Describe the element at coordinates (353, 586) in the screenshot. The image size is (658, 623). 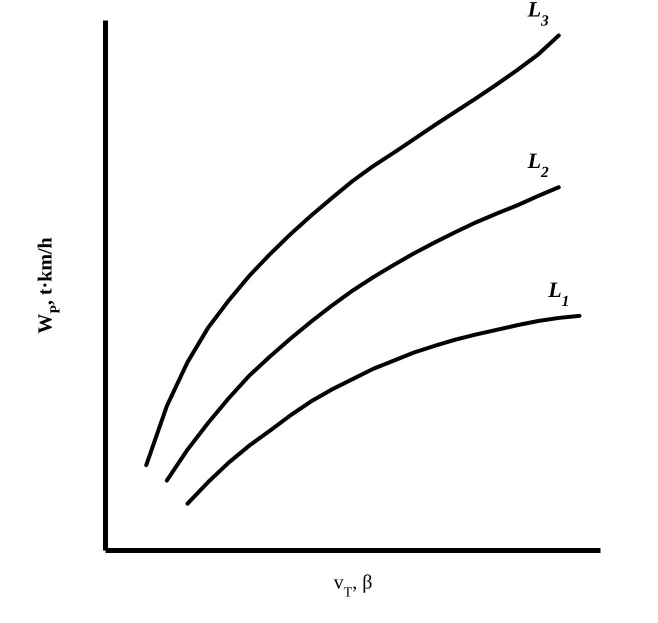
I see `x-axis-title: v$_{T}$, β` at that location.